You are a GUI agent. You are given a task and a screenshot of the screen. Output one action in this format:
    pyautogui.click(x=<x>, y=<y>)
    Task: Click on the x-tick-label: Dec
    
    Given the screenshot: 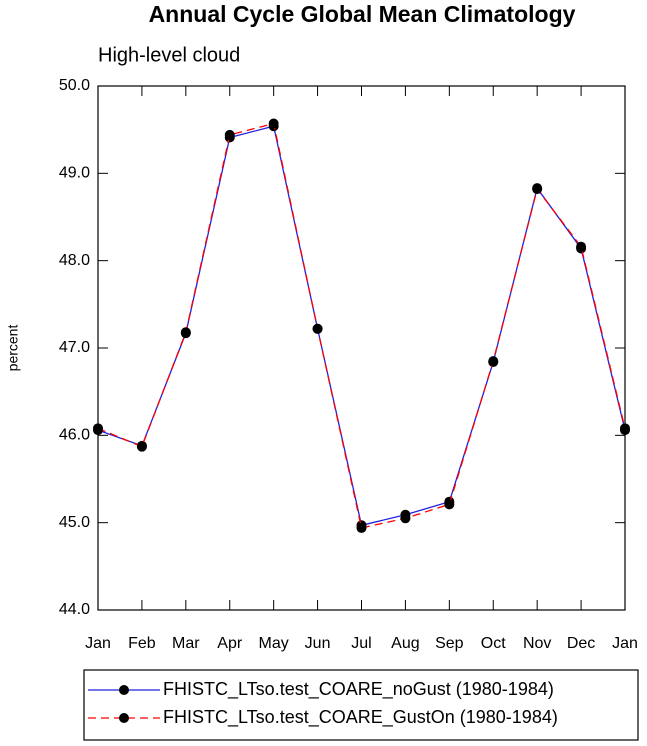 What is the action you would take?
    pyautogui.click(x=581, y=643)
    